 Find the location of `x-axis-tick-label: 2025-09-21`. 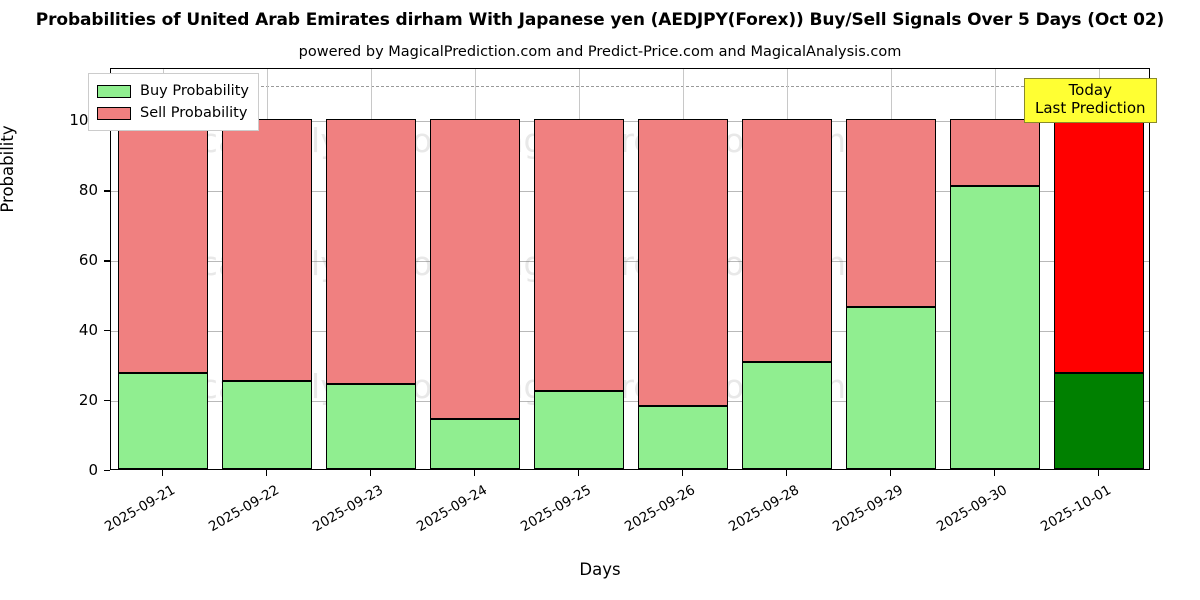

x-axis-tick-label: 2025-09-21 is located at coordinates (140, 509).